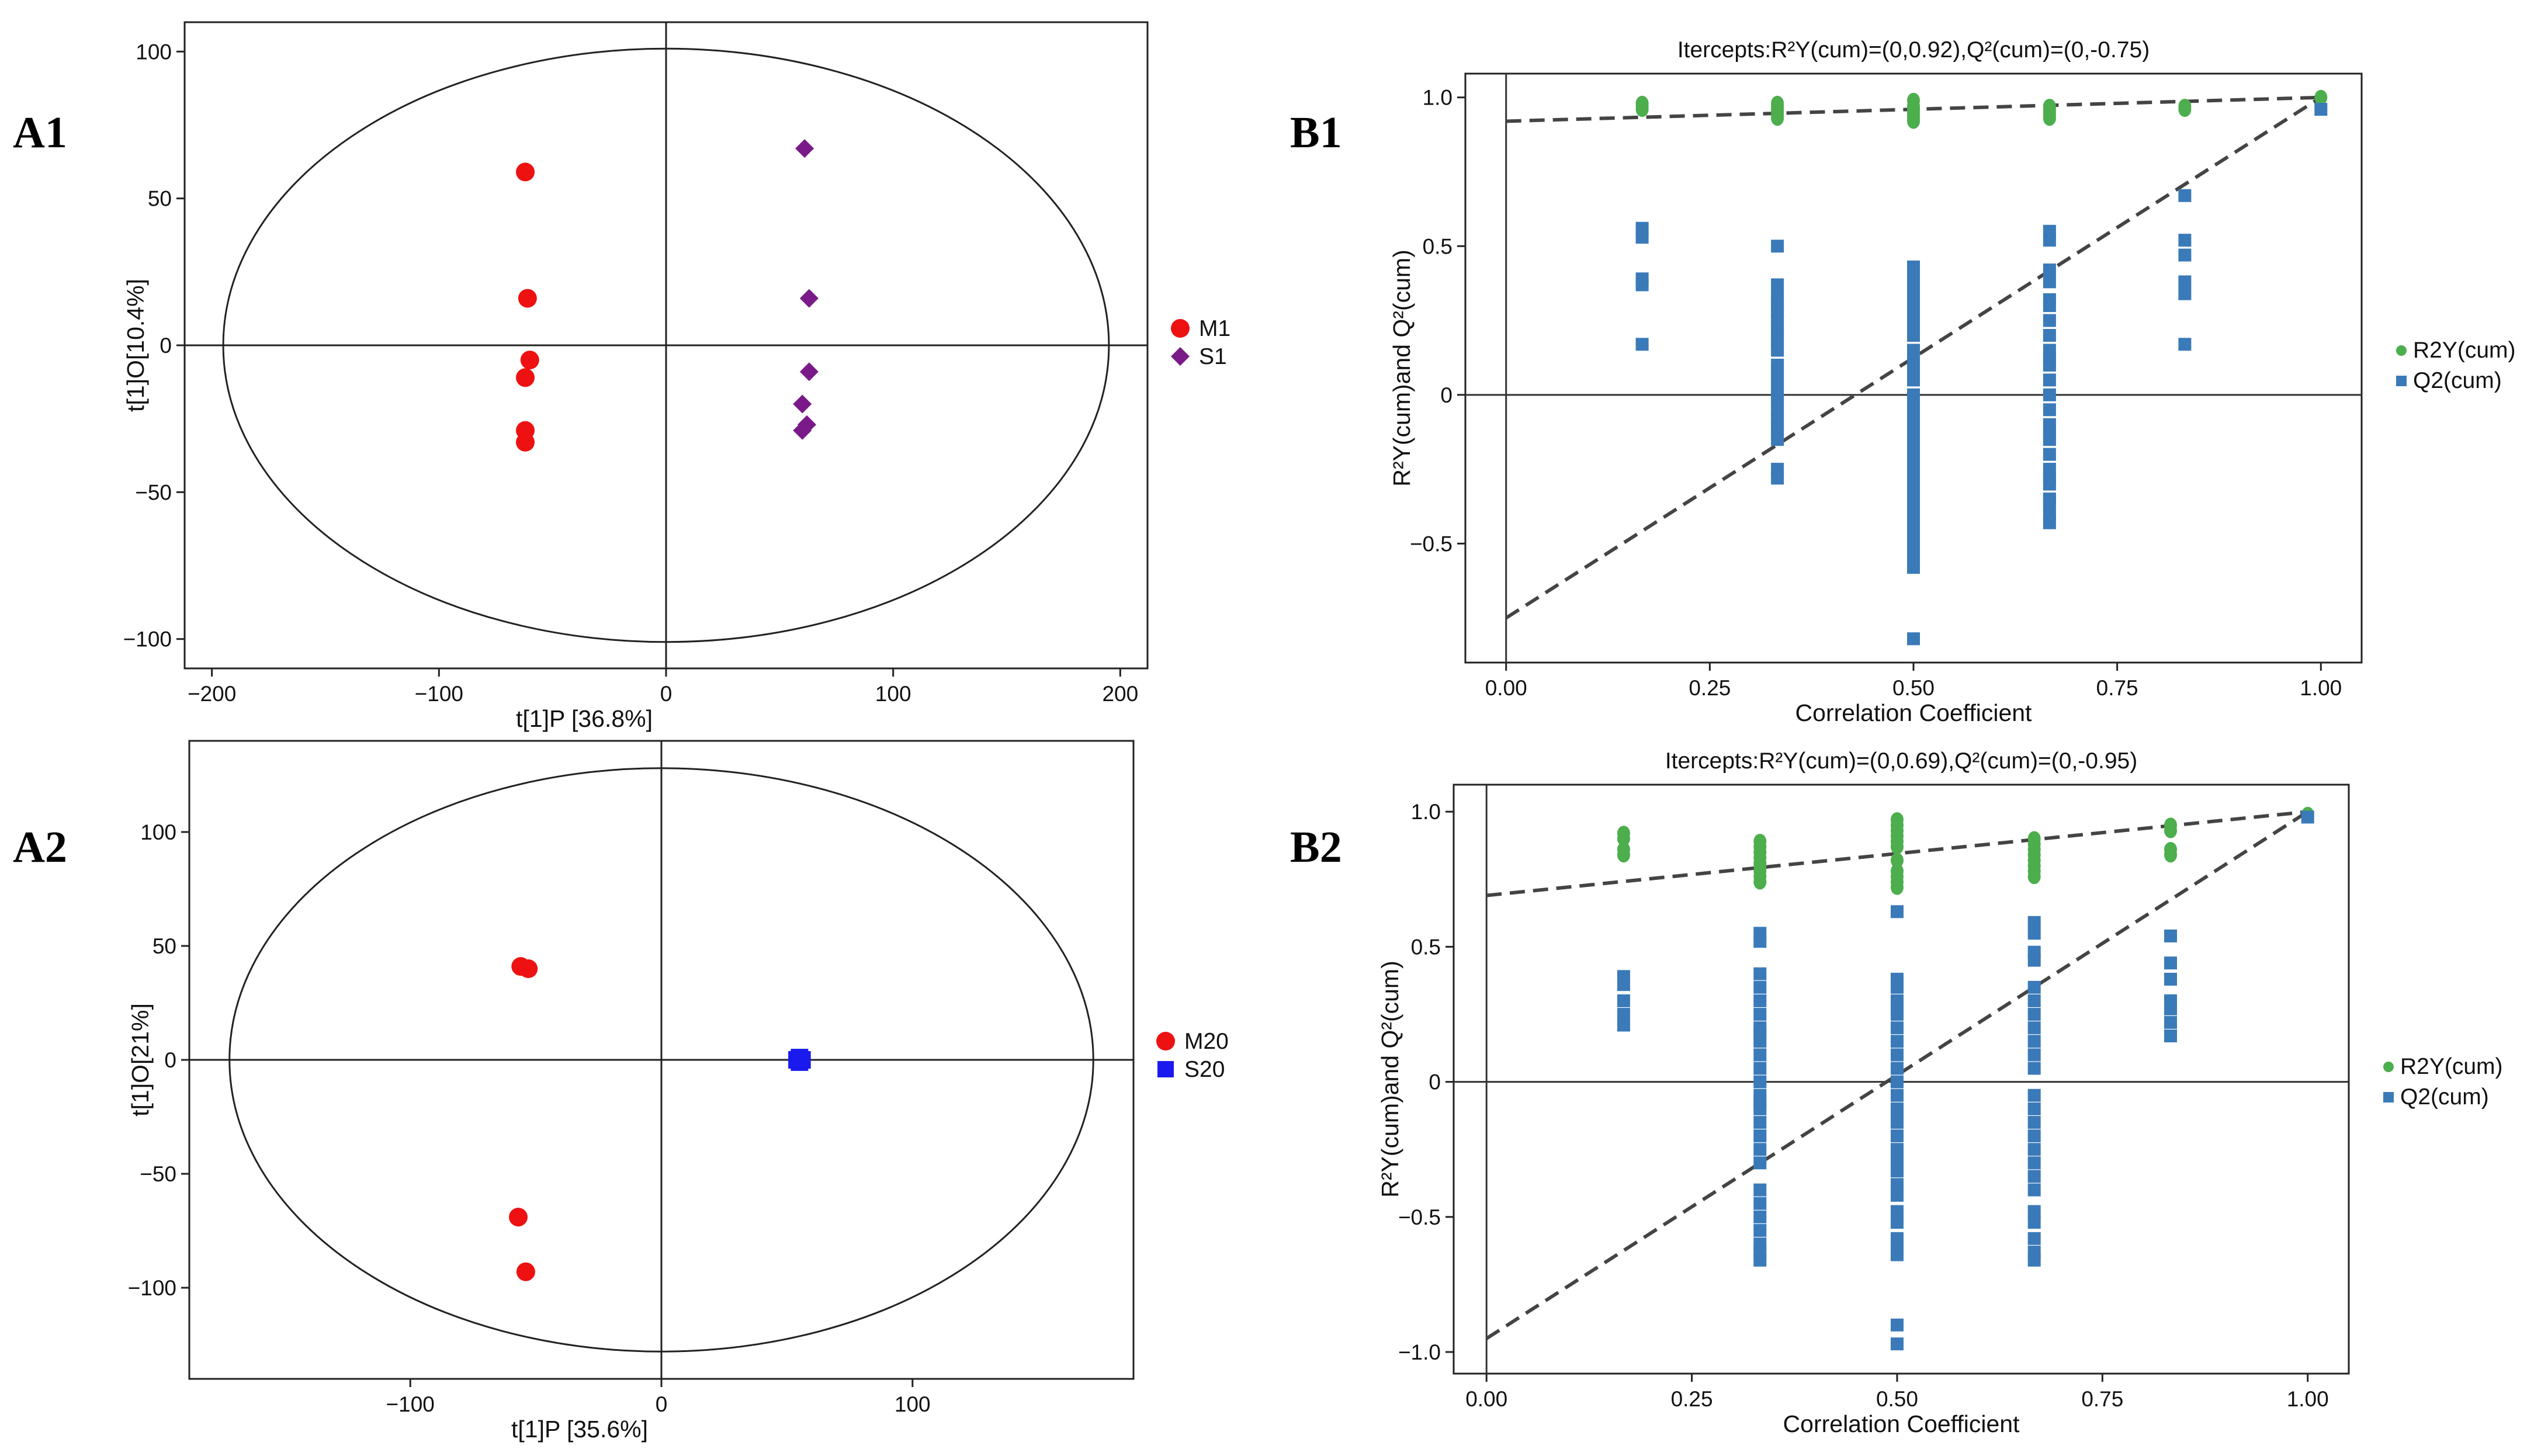 This screenshot has width=2541, height=1456. What do you see at coordinates (662, 1404) in the screenshot?
I see `a2-x-tick-label: 0` at bounding box center [662, 1404].